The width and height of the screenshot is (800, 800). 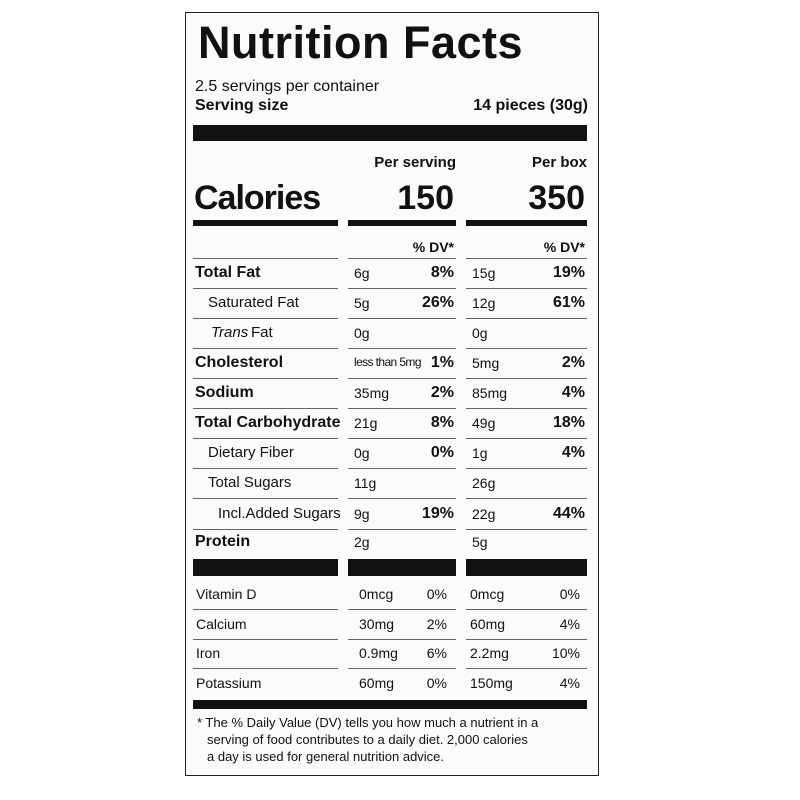 What do you see at coordinates (484, 273) in the screenshot?
I see `amount: 15g` at bounding box center [484, 273].